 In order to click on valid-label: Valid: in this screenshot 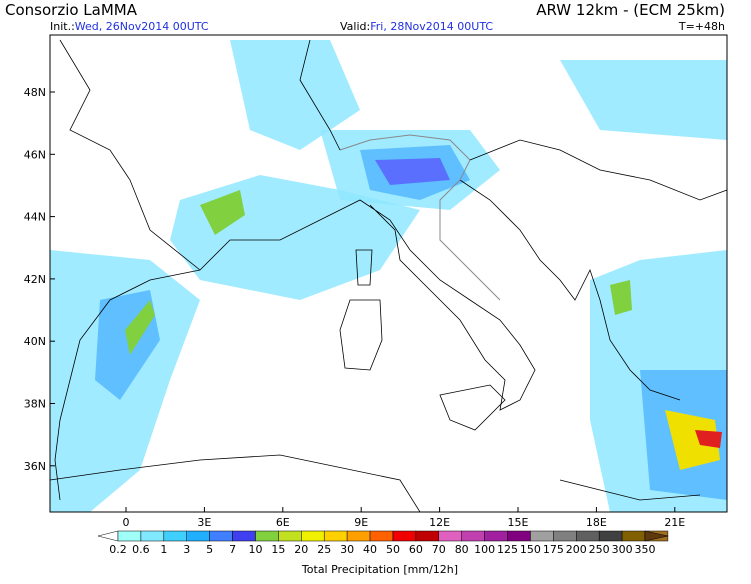, I will do `click(355, 26)`.